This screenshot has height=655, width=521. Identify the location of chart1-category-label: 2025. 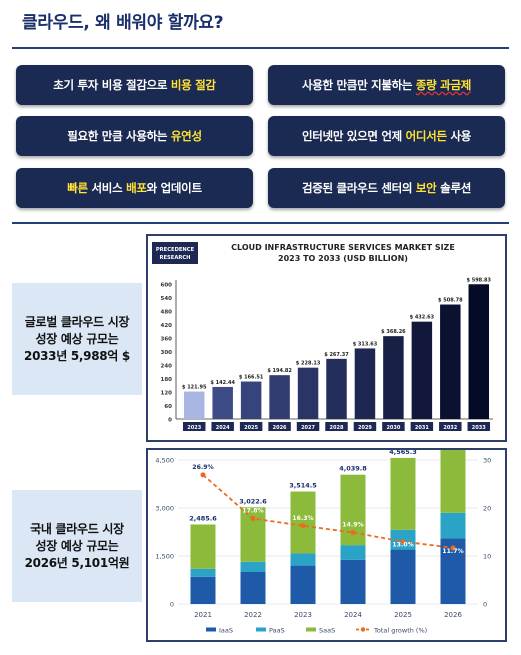
(251, 428).